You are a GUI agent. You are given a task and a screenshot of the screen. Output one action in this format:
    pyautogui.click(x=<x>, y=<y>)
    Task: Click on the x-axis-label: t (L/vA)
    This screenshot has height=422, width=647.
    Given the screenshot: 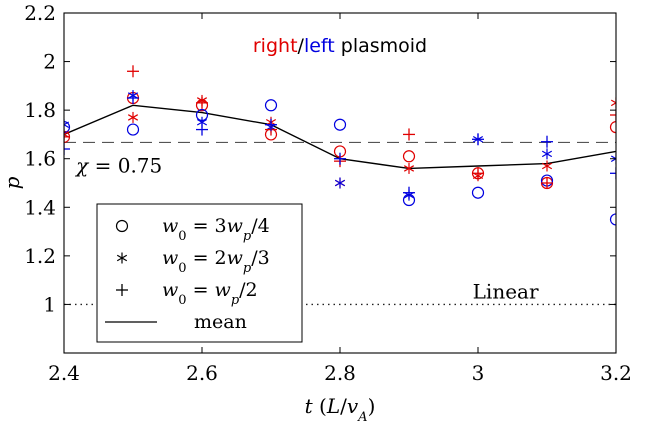 What is the action you would take?
    pyautogui.click(x=340, y=408)
    